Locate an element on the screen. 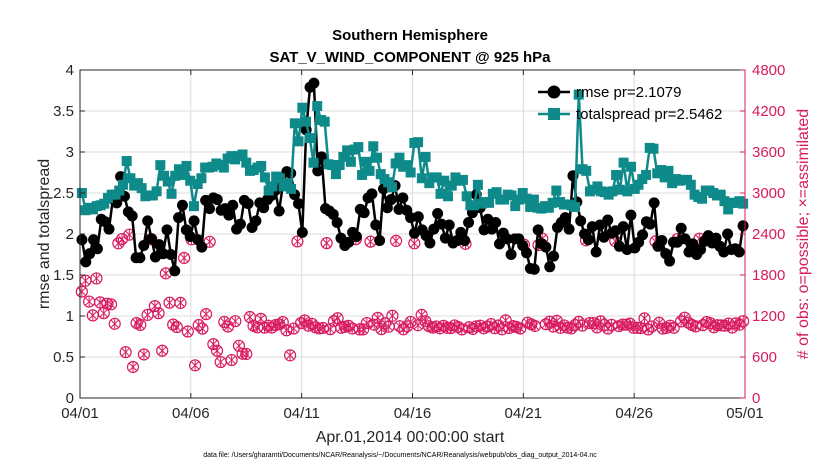 This screenshot has height=470, width=830. y-axis-right-label: # of obs: o=possible; ×=assimilated is located at coordinates (803, 234).